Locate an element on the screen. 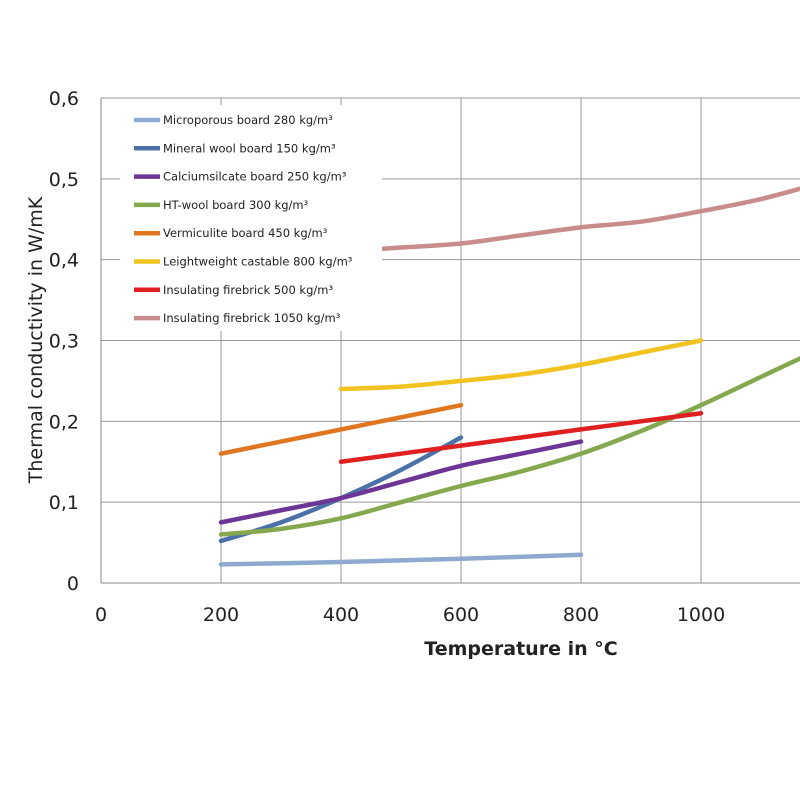 Image resolution: width=800 pixels, height=800 pixels. x-tick-label: 600 is located at coordinates (461, 615).